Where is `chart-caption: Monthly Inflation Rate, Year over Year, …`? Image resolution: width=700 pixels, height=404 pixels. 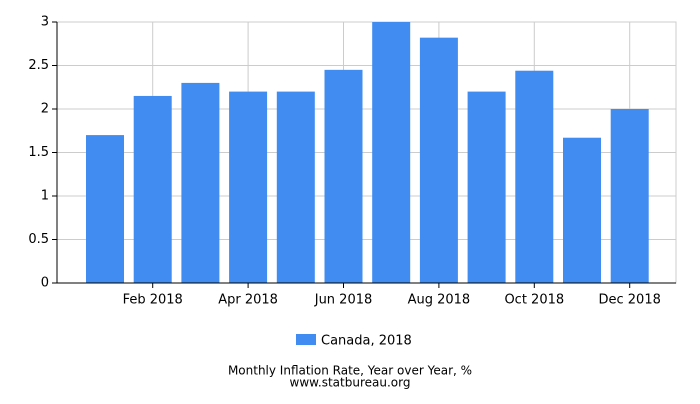
chart-caption: Monthly Inflation Rate, Year over Year, … is located at coordinates (350, 371).